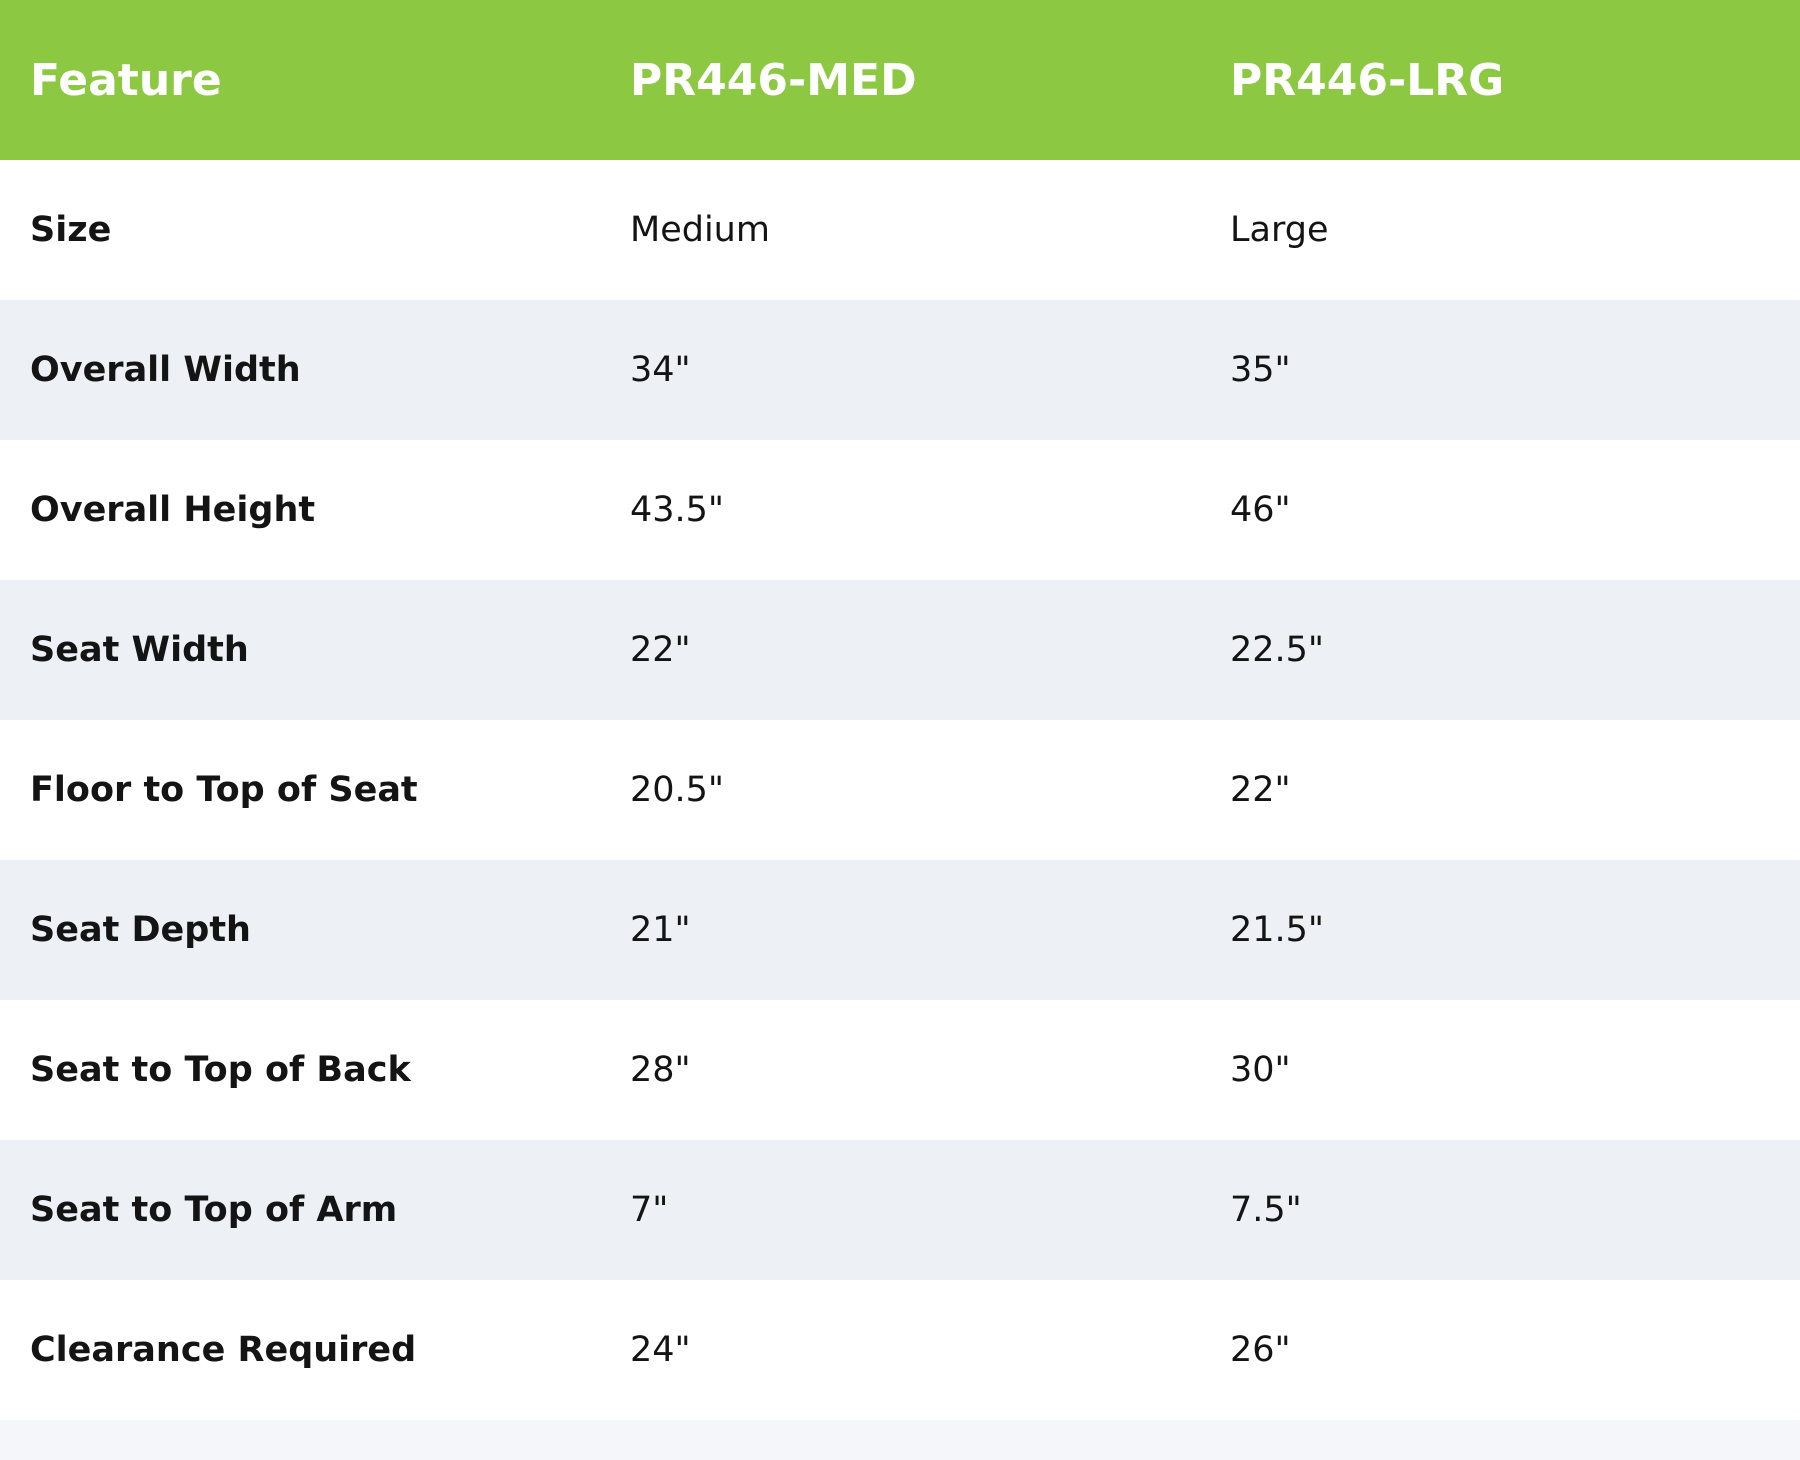 Image resolution: width=1800 pixels, height=1460 pixels. Describe the element at coordinates (1266, 1210) in the screenshot. I see `lrg-value-cell: 7.5"` at that location.